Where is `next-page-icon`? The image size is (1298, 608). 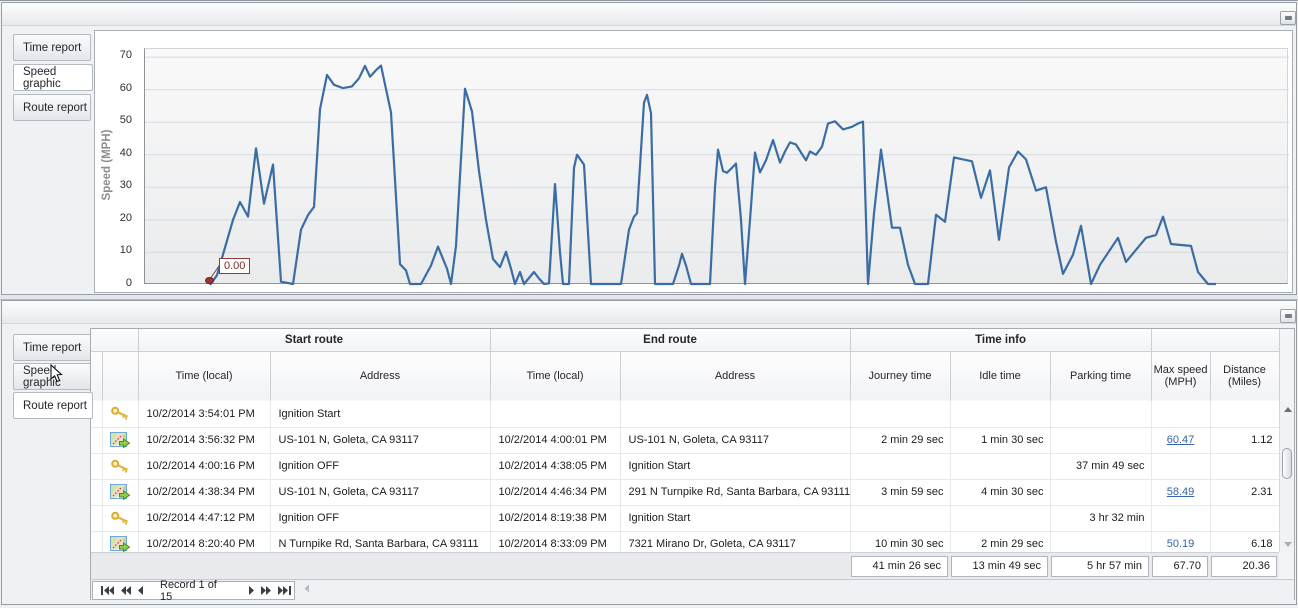
next-page-icon is located at coordinates (266, 590).